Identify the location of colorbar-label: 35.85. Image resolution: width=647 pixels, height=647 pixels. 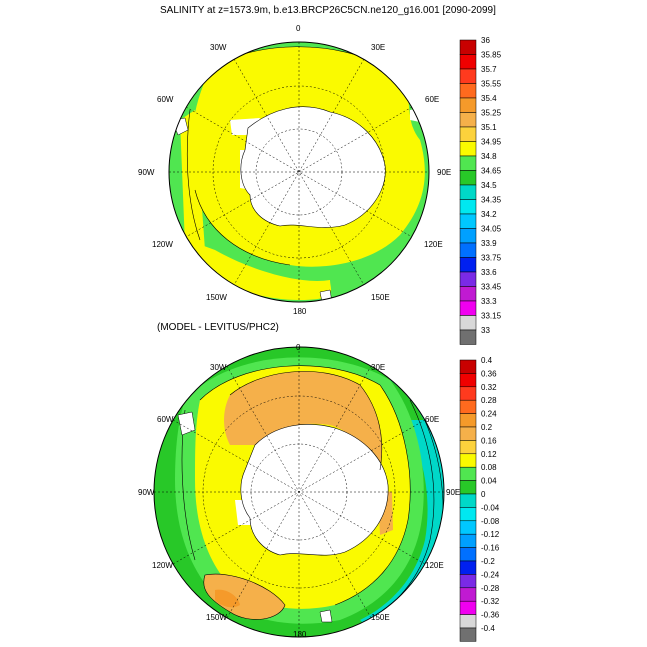
(491, 55).